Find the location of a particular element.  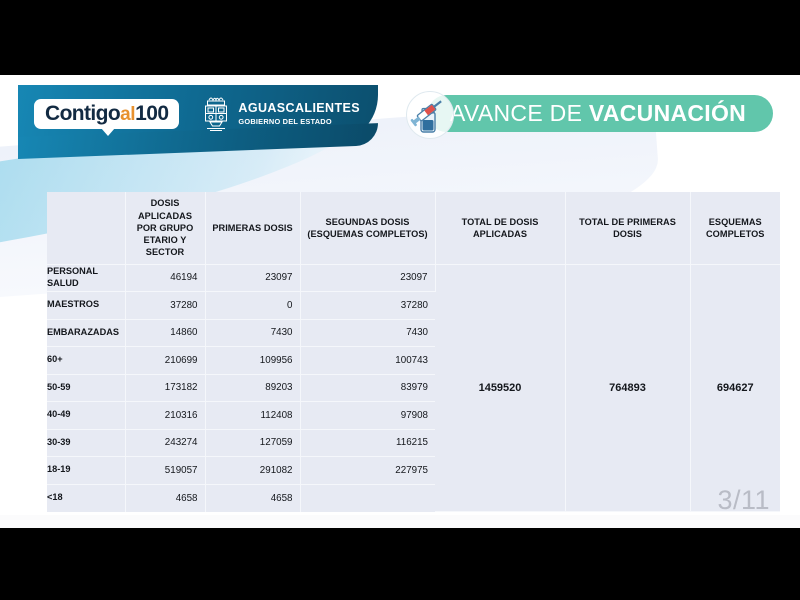

table-row: 18-19 519057 291082 227975 is located at coordinates (413, 470).